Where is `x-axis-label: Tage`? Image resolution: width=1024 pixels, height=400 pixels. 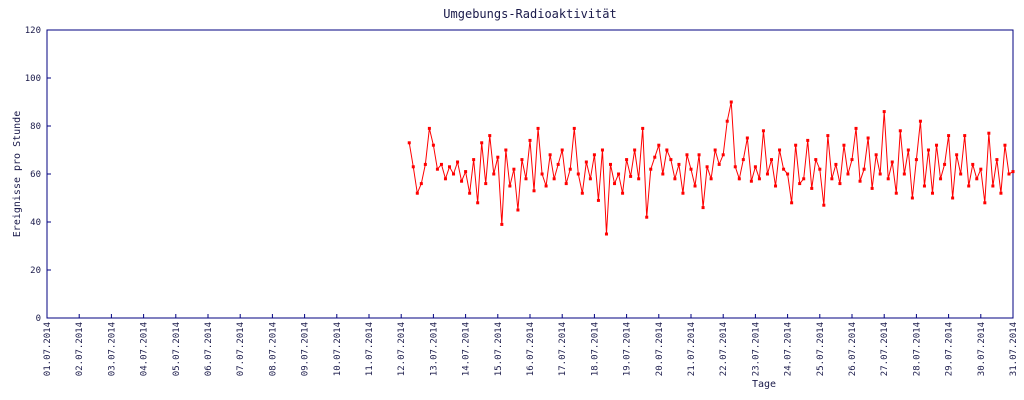 x-axis-label: Tage is located at coordinates (764, 384).